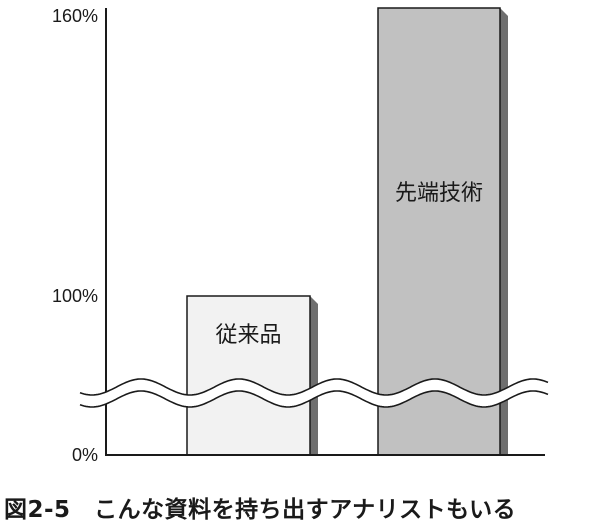 The width and height of the screenshot is (601, 526). Describe the element at coordinates (37, 510) in the screenshot. I see `figure-label: 図2-5` at that location.